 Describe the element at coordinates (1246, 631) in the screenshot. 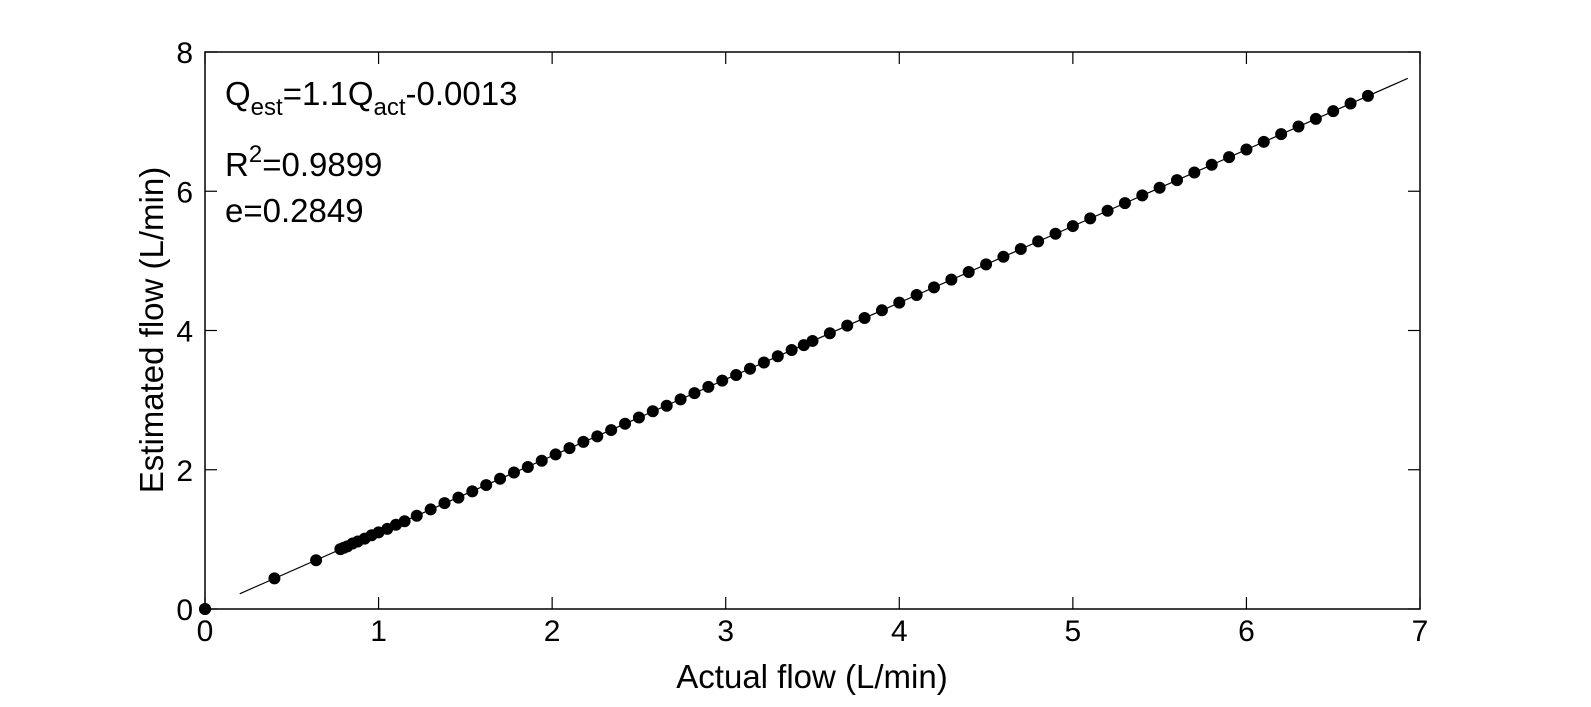

I see `x-tick-label: 6` at that location.